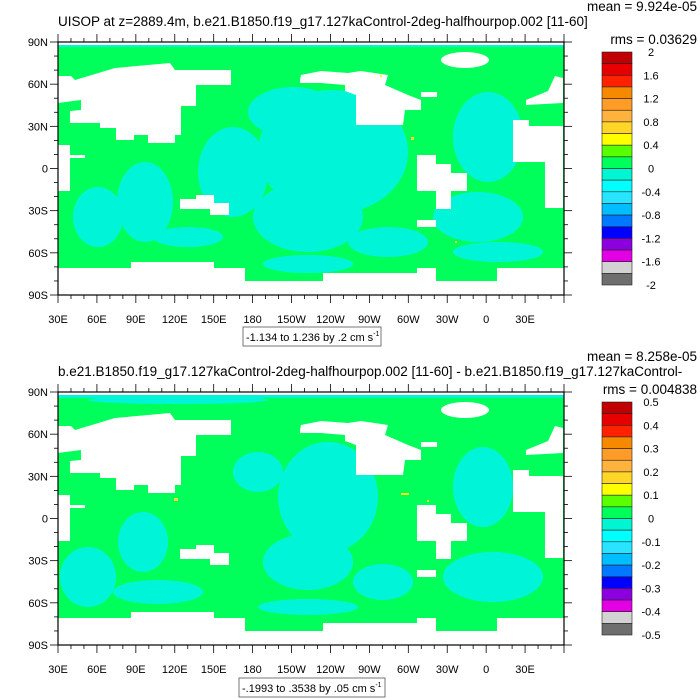 The width and height of the screenshot is (700, 700). Describe the element at coordinates (631, 169) in the screenshot. I see `colorbar: 2 1.6 1.2 0.8 0.4 0 -0.4 -0.8 -1.2 -1.6 -2` at that location.